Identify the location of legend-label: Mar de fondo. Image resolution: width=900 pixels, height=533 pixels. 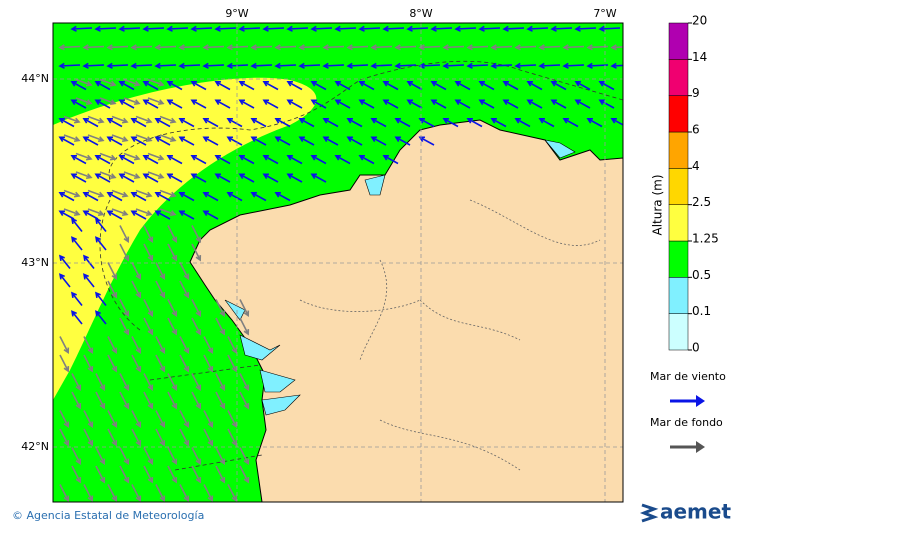
(686, 422).